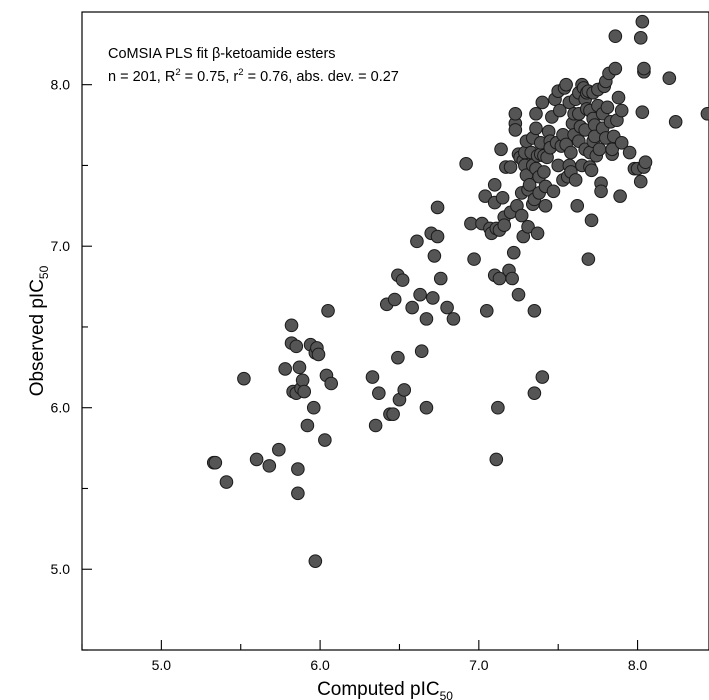 The height and width of the screenshot is (700, 709). What do you see at coordinates (162, 665) in the screenshot?
I see `x-tick-label: 5.0` at bounding box center [162, 665].